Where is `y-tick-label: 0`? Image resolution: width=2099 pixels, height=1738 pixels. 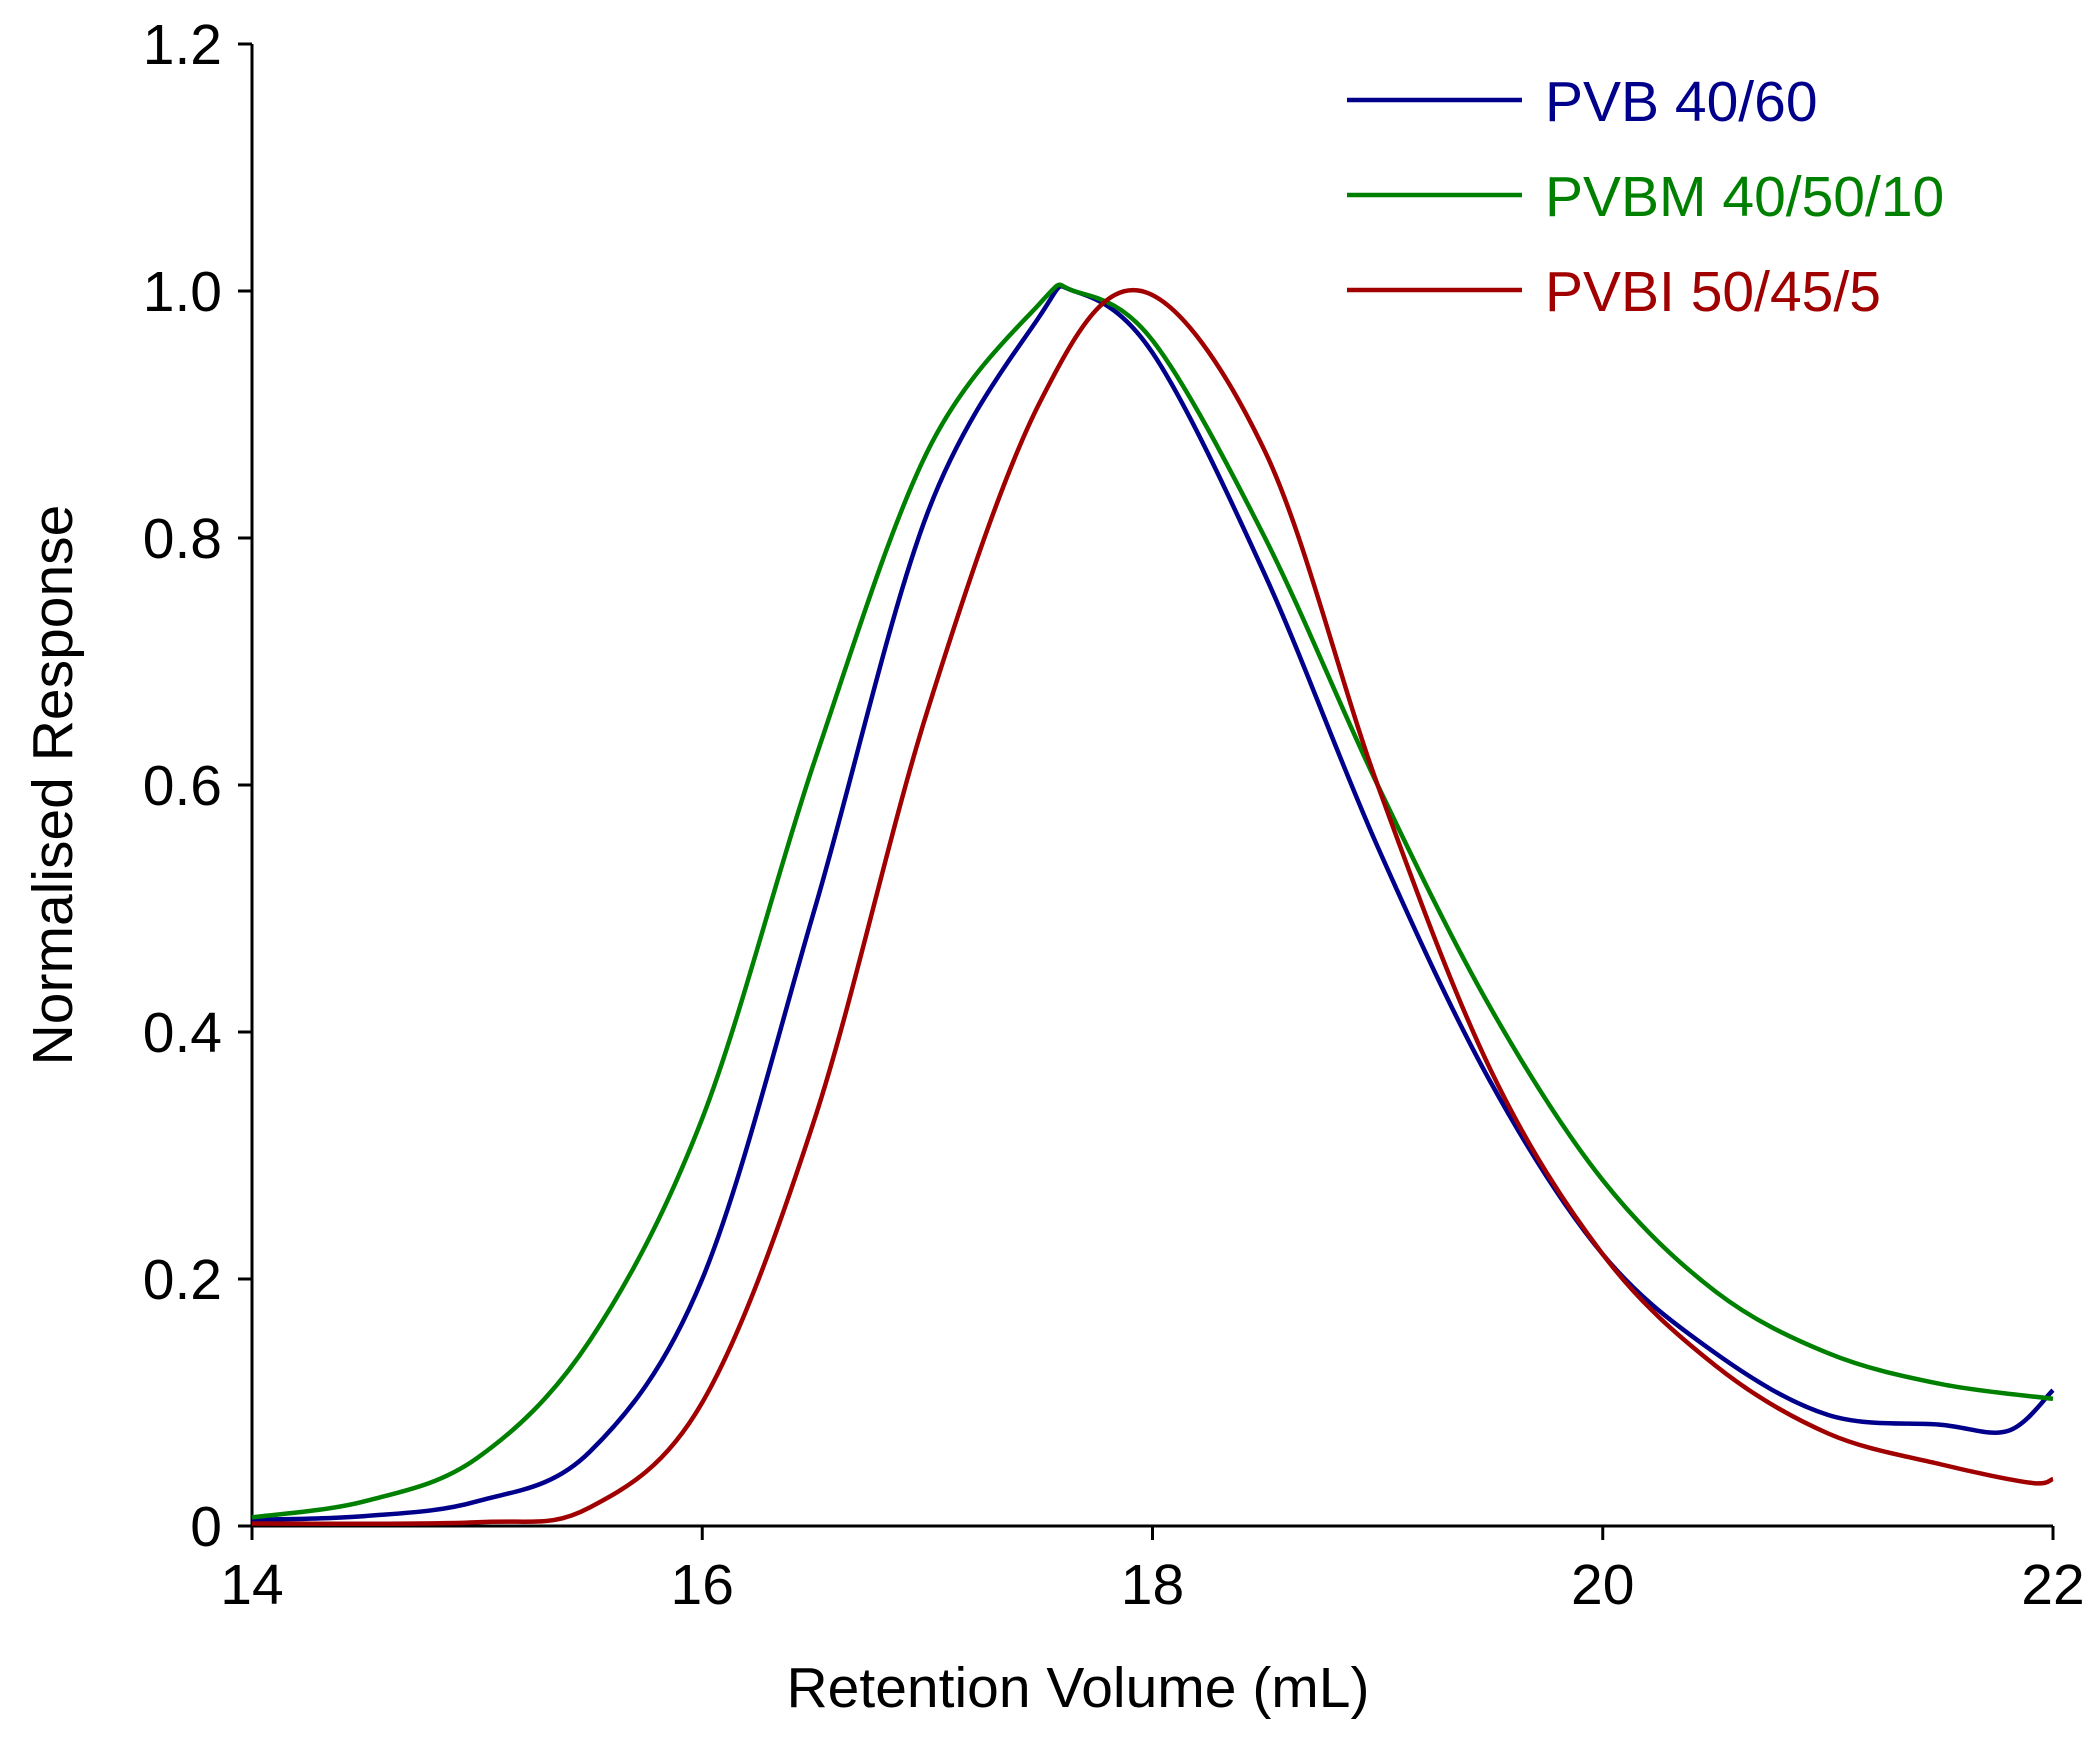 y-tick-label: 0 is located at coordinates (206, 1527).